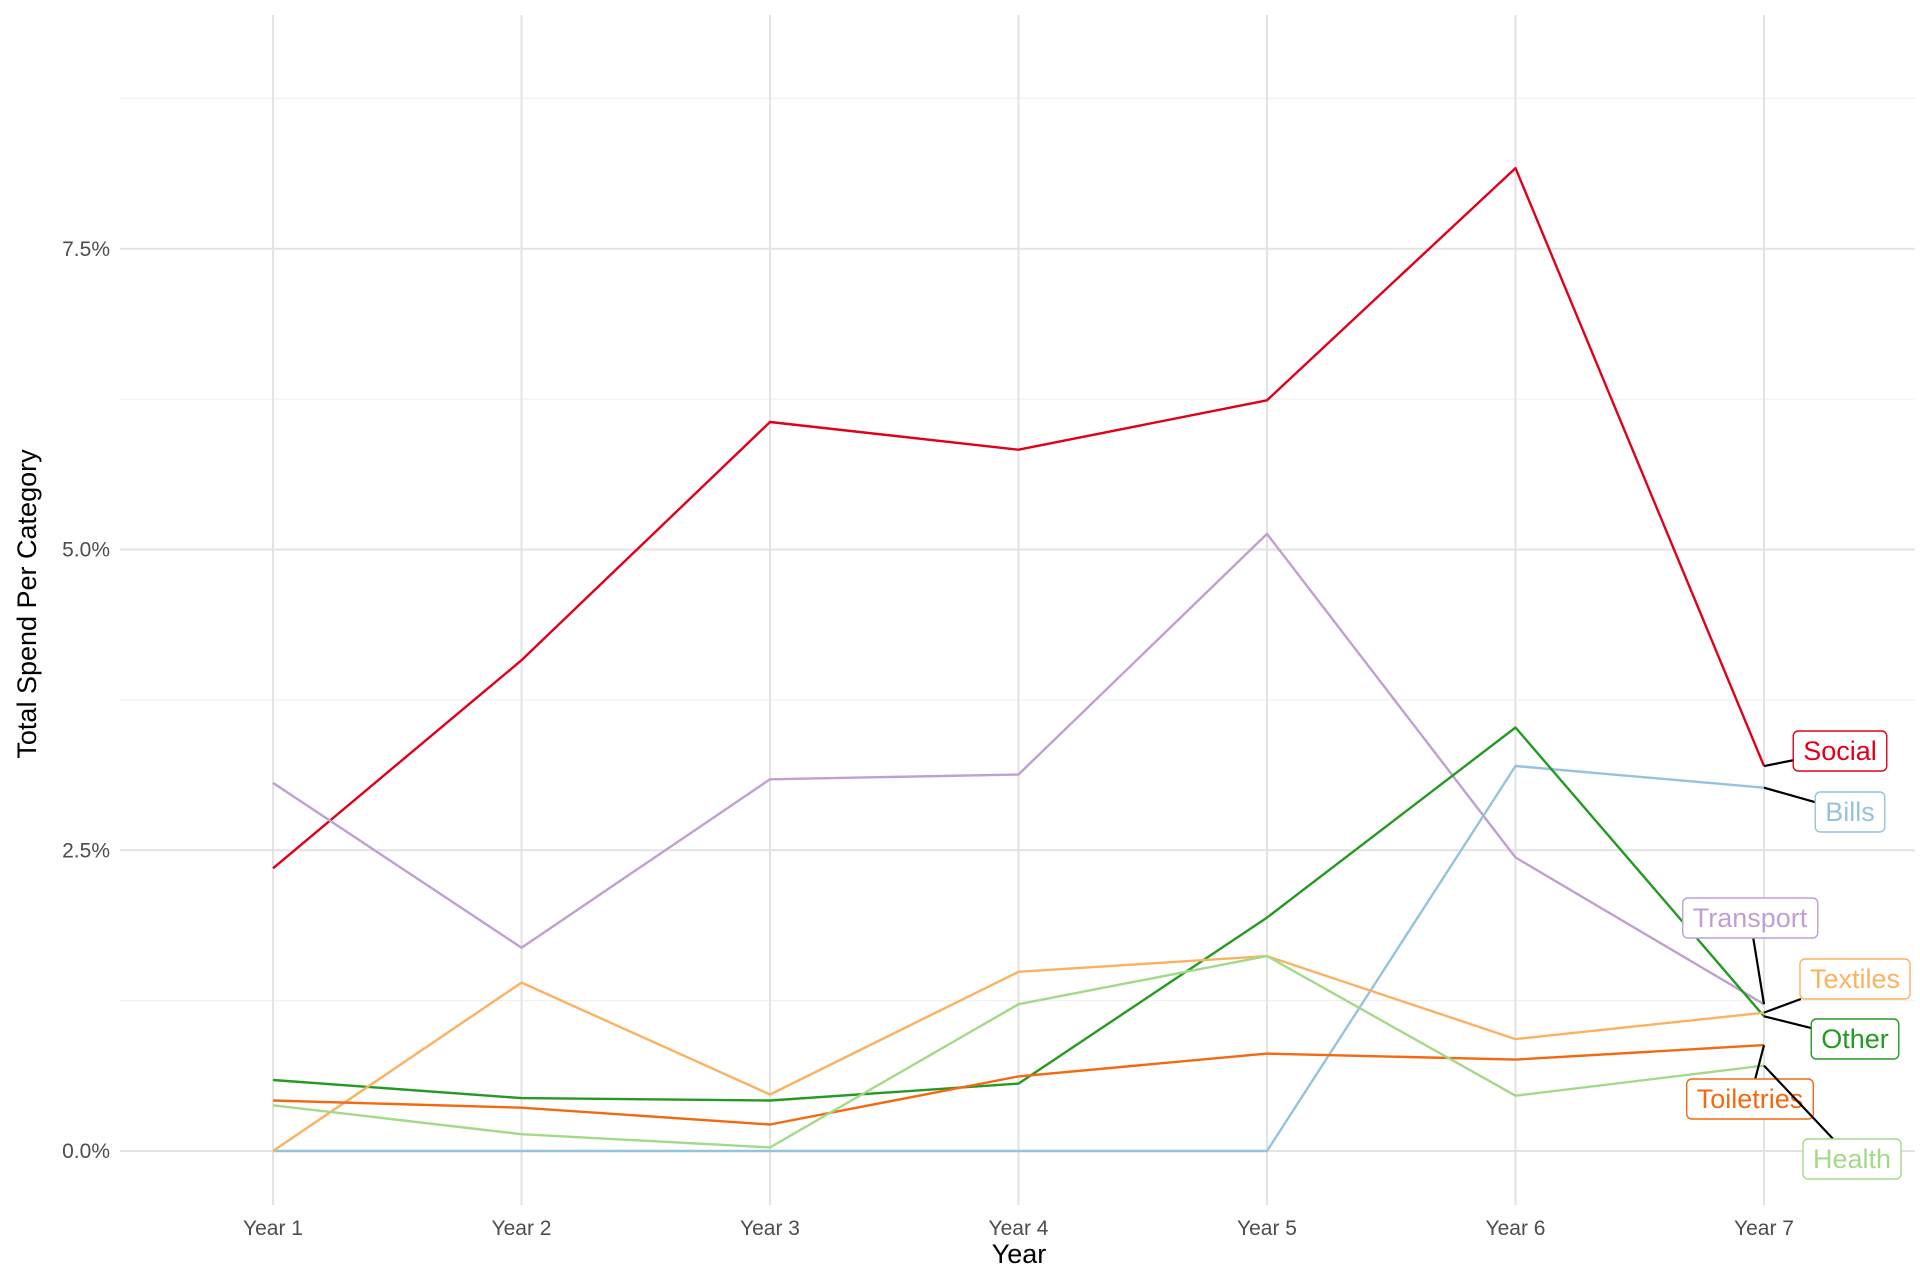 The height and width of the screenshot is (1280, 1920). I want to click on label-text: Bills, so click(1850, 812).